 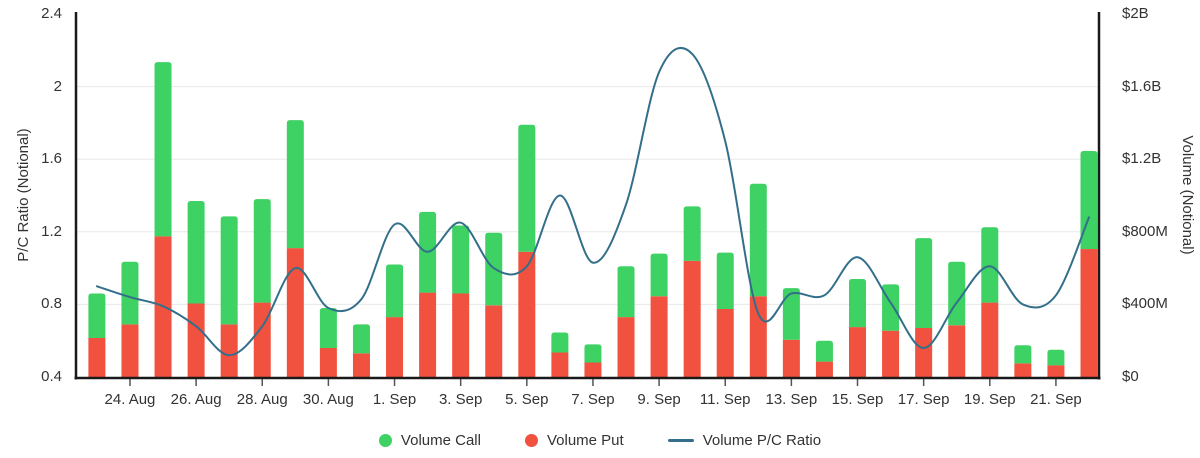 What do you see at coordinates (1145, 231) in the screenshot?
I see `right-axis-tick-$800M: $800M` at bounding box center [1145, 231].